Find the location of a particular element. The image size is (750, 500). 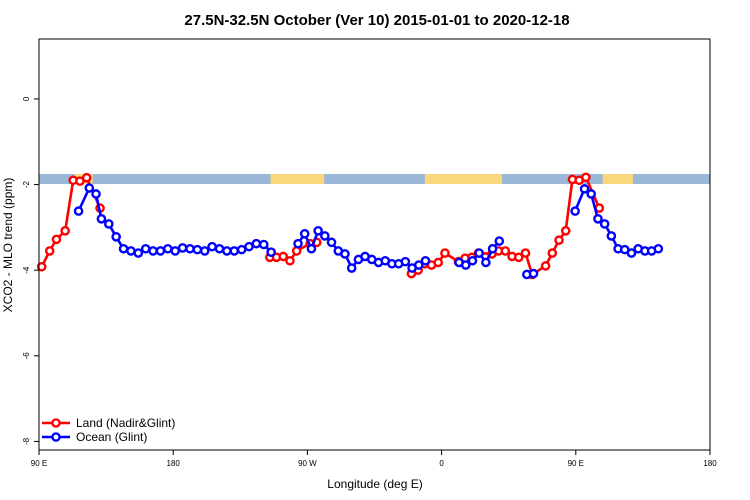

series-line is located at coordinates (616, 221).